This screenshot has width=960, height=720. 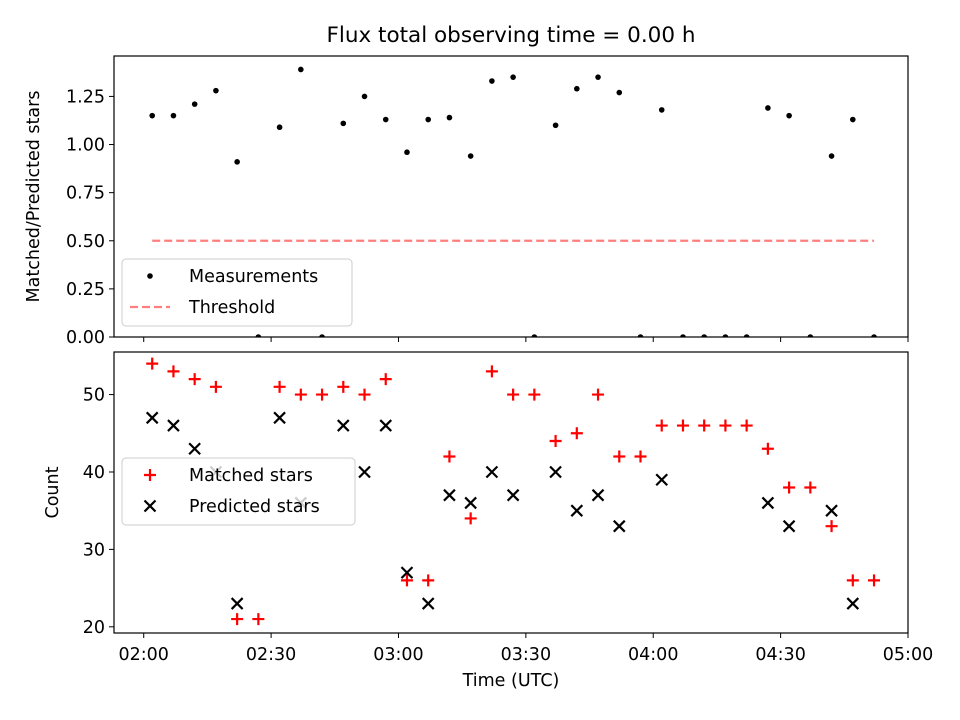 What do you see at coordinates (780, 655) in the screenshot?
I see `x-tick-label: 04:30` at bounding box center [780, 655].